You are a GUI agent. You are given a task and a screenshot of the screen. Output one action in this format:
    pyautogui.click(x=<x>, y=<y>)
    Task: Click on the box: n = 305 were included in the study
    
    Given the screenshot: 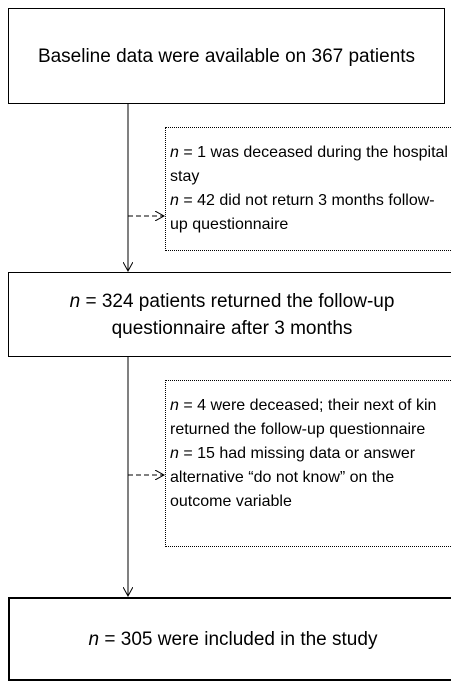 What is the action you would take?
    pyautogui.click(x=229, y=639)
    